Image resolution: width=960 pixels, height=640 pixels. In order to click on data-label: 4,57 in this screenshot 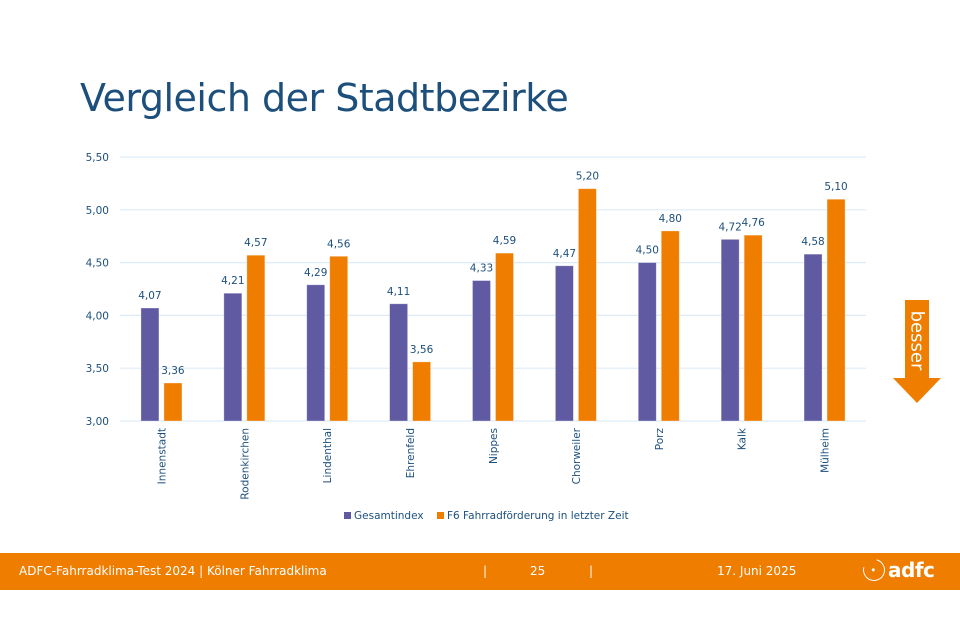, I will do `click(255, 243)`.